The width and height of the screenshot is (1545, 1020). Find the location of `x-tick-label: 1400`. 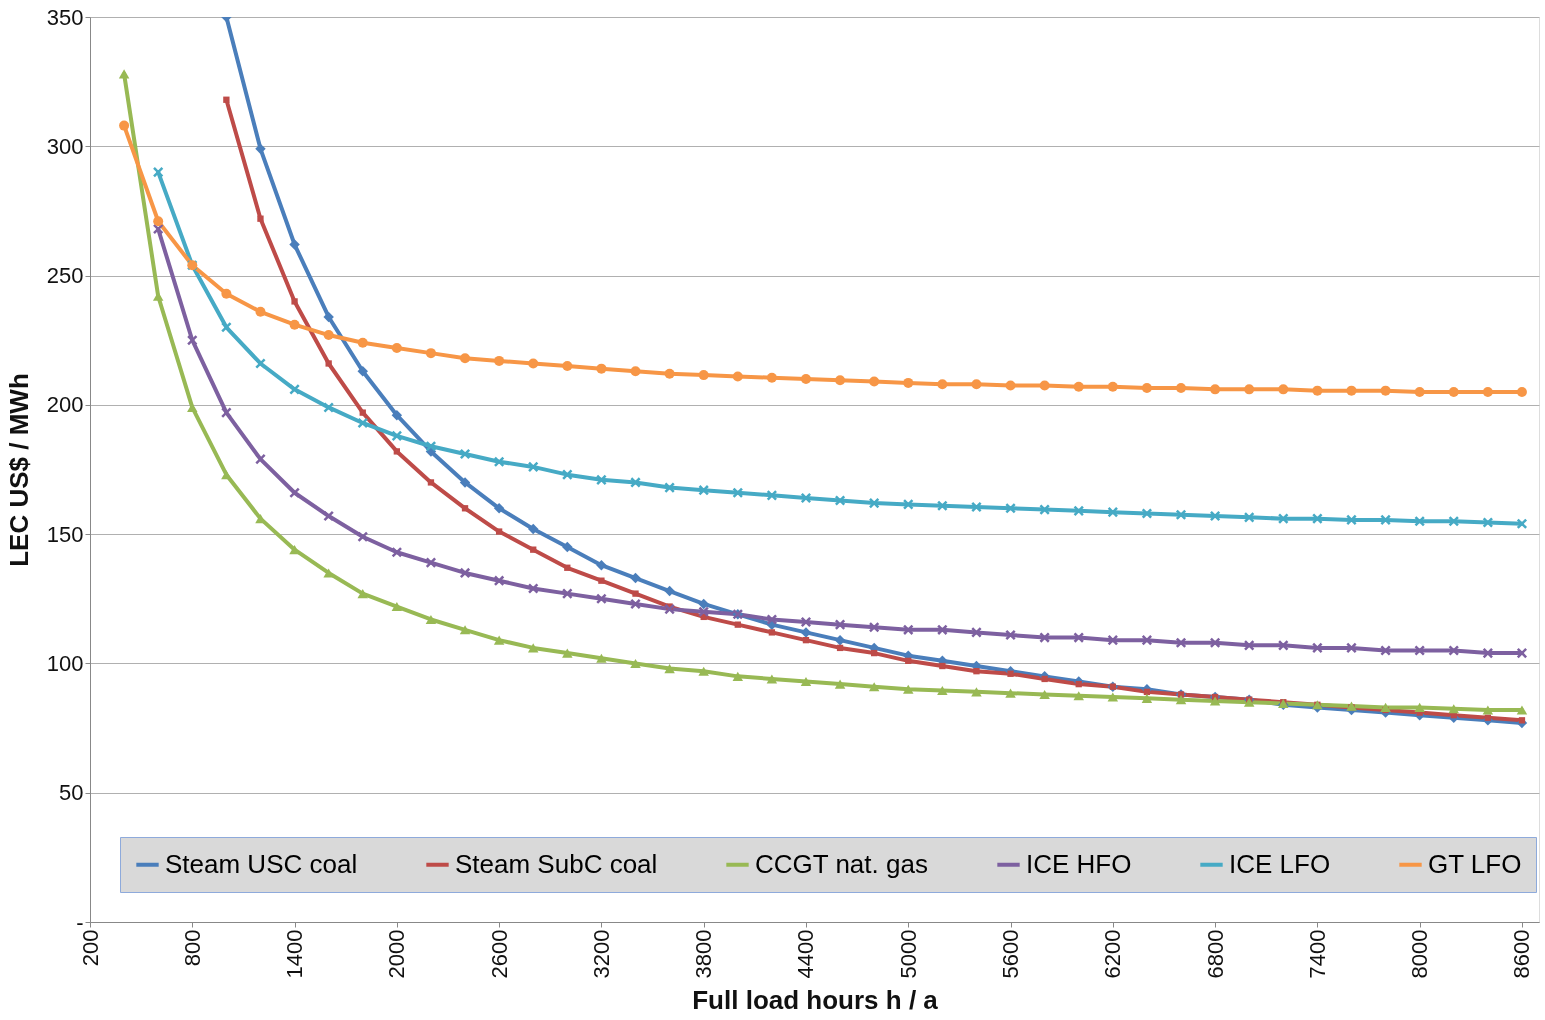

x-tick-label: 1400 is located at coordinates (295, 954).